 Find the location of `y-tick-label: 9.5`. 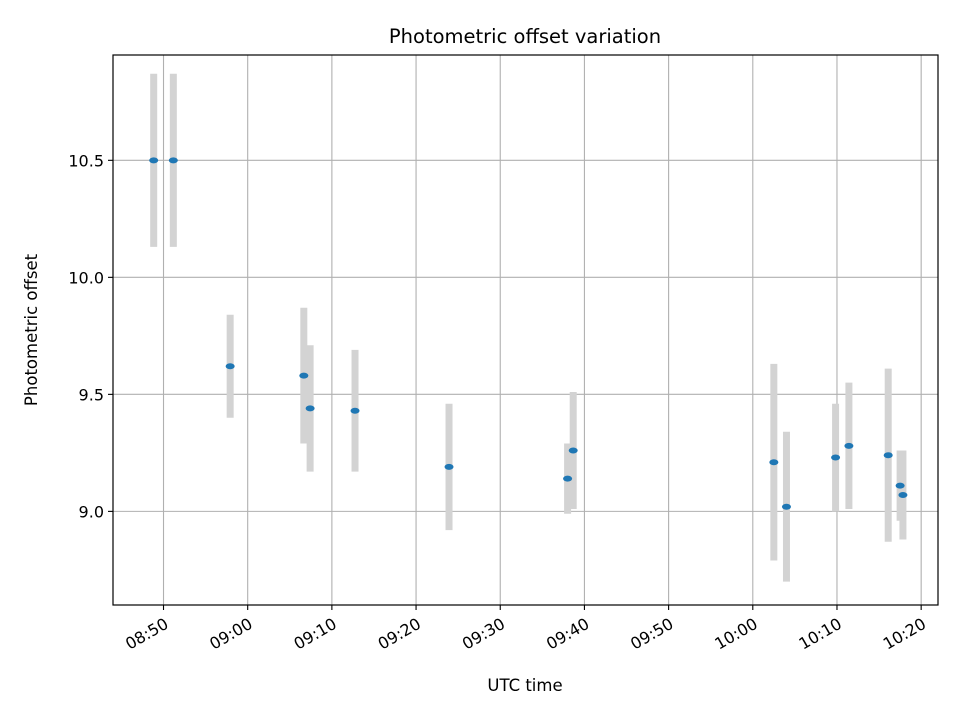

y-tick-label: 9.5 is located at coordinates (91, 394).